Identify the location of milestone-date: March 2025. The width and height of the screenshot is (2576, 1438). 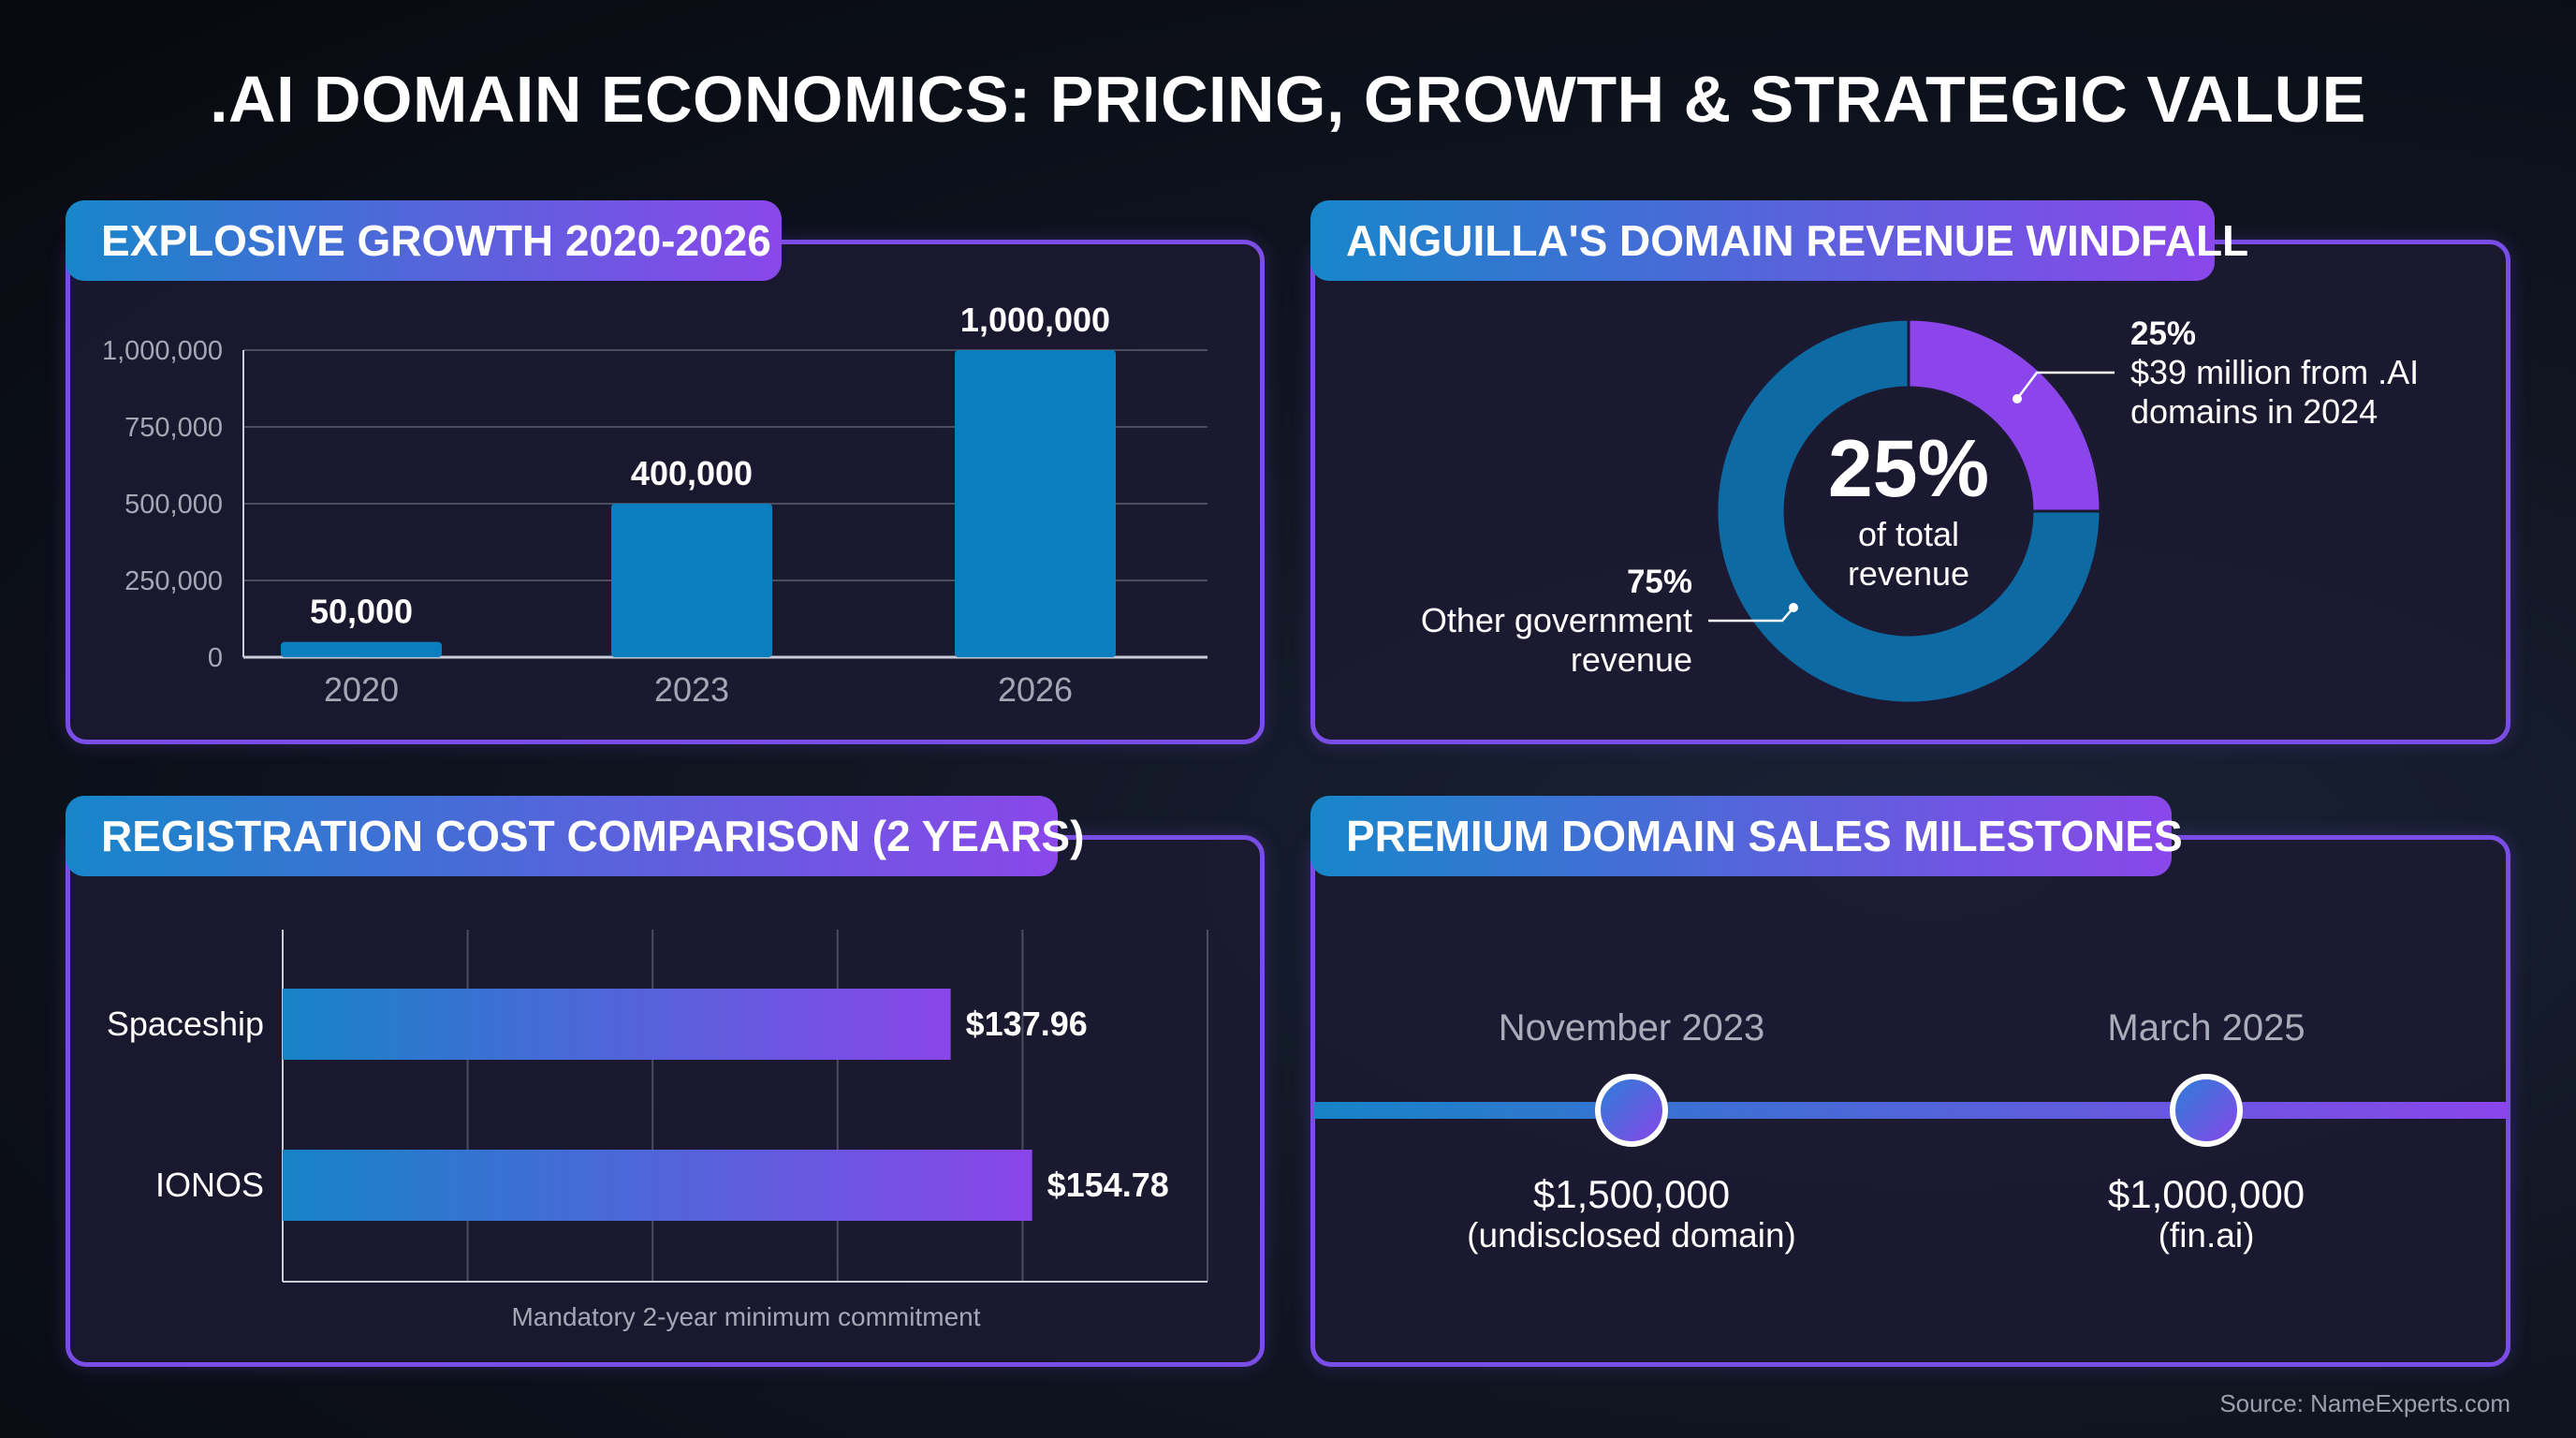
(2206, 1028).